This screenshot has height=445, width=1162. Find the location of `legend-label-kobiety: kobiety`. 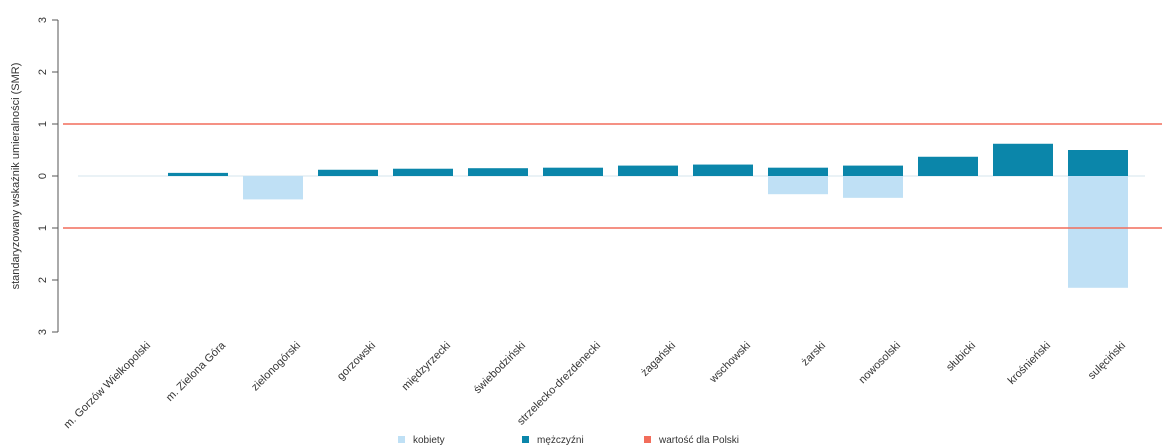

legend-label-kobiety: kobiety is located at coordinates (429, 440).